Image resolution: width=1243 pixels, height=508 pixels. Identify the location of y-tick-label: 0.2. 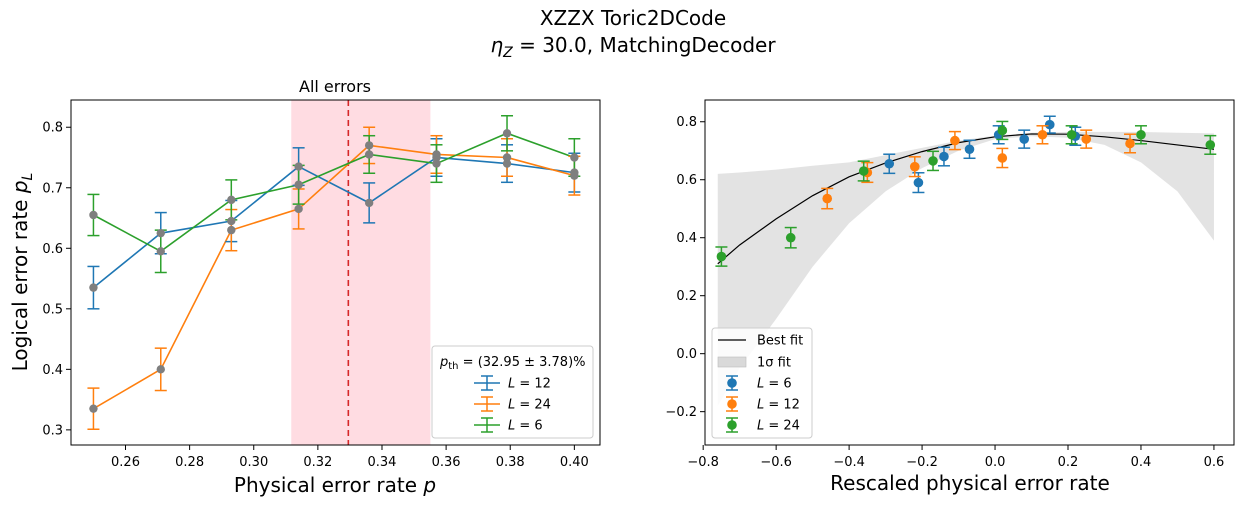
(686, 296).